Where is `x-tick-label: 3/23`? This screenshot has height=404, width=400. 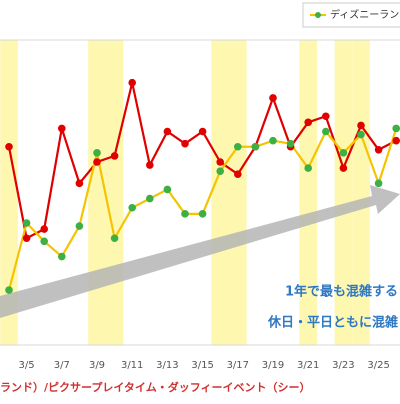
x-tick-label: 3/23 is located at coordinates (343, 365).